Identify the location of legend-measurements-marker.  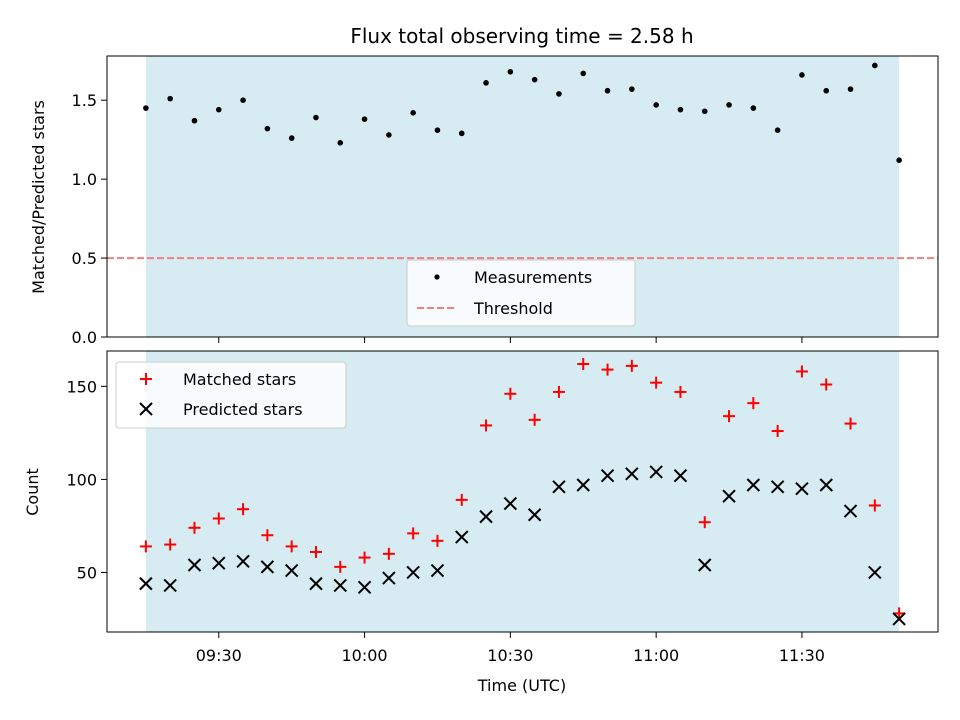
(437, 277).